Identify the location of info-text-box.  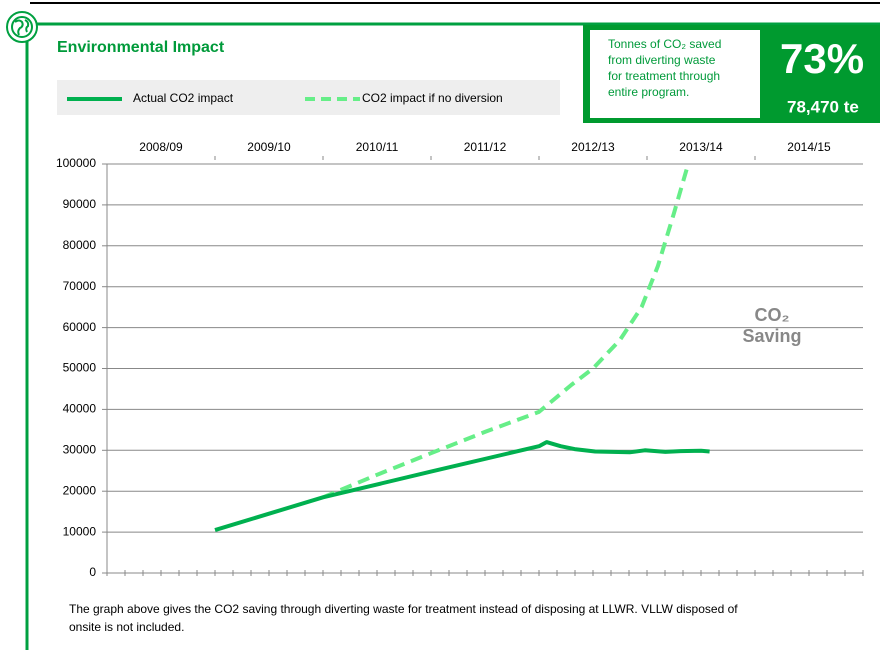
(675, 74).